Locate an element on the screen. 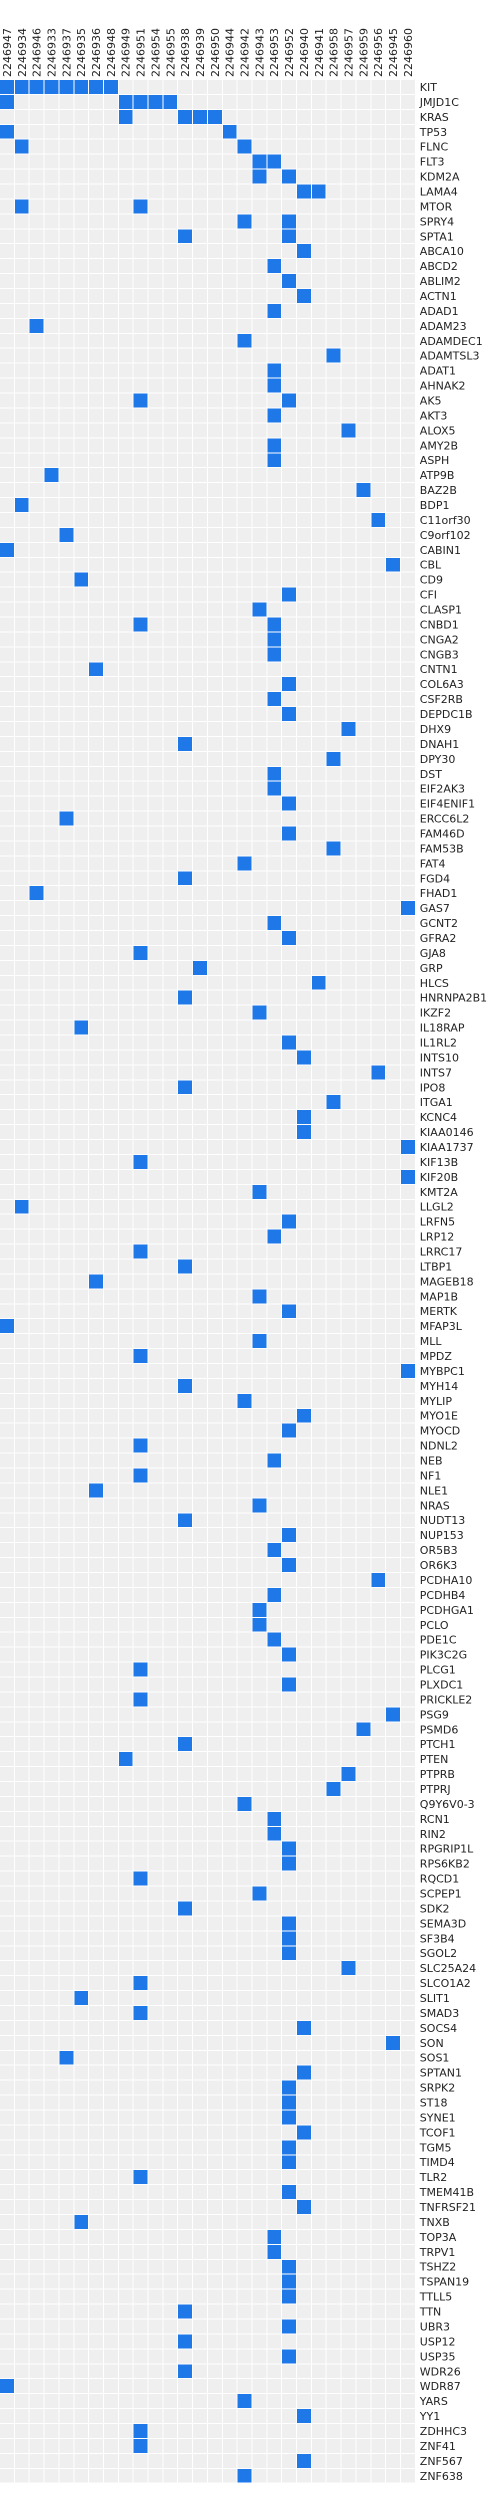 Image resolution: width=500 pixels, height=2495 pixels. gene-label: RPGRIP1L is located at coordinates (447, 1849).